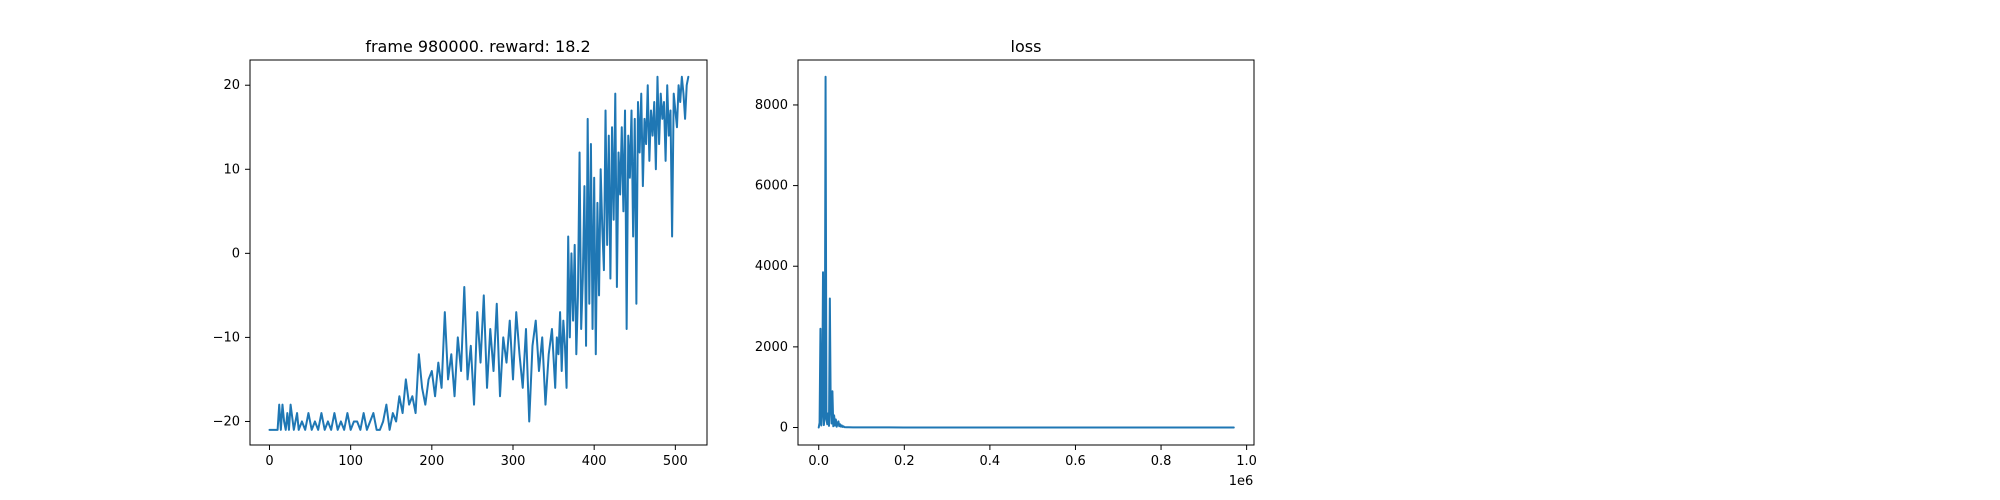 Image resolution: width=2000 pixels, height=500 pixels. I want to click on reward-chart-title: frame 980000. reward: 18.2, so click(477, 46).